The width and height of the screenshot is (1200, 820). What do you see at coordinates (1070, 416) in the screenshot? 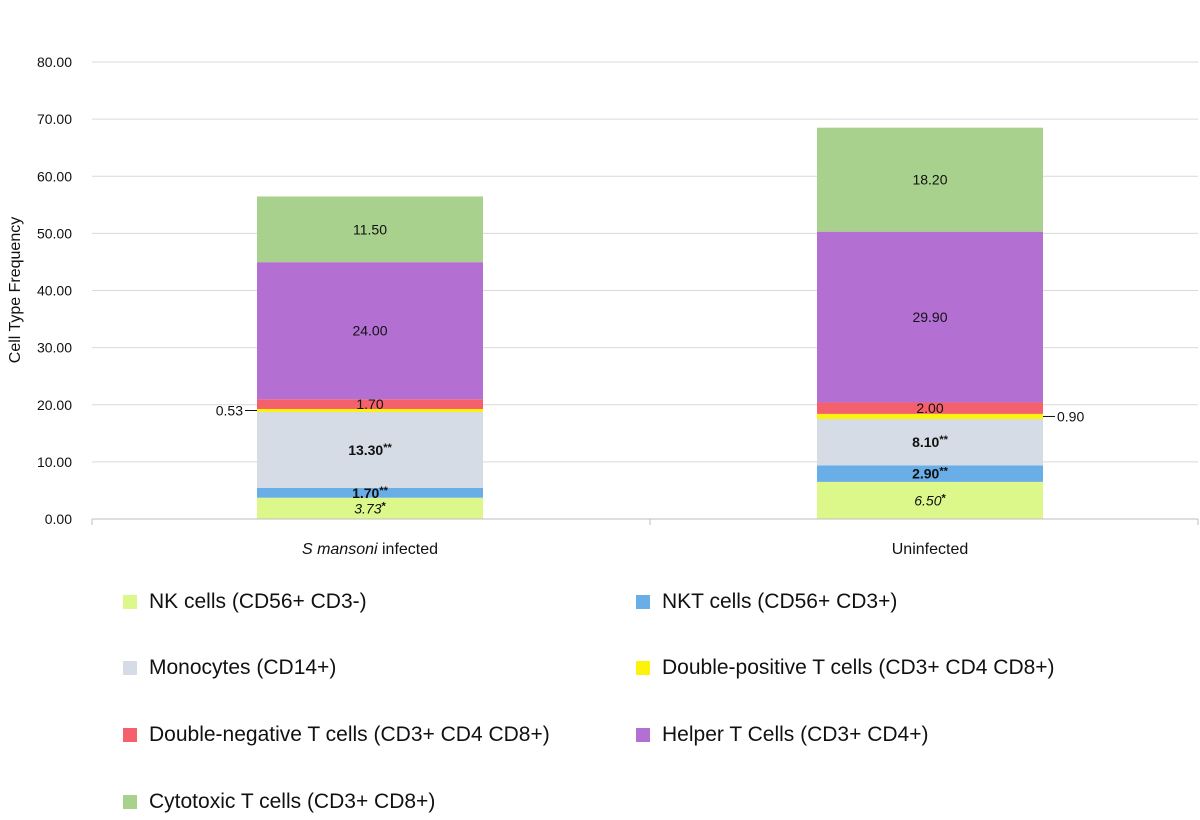
I see `data-label: 0.90` at bounding box center [1070, 416].